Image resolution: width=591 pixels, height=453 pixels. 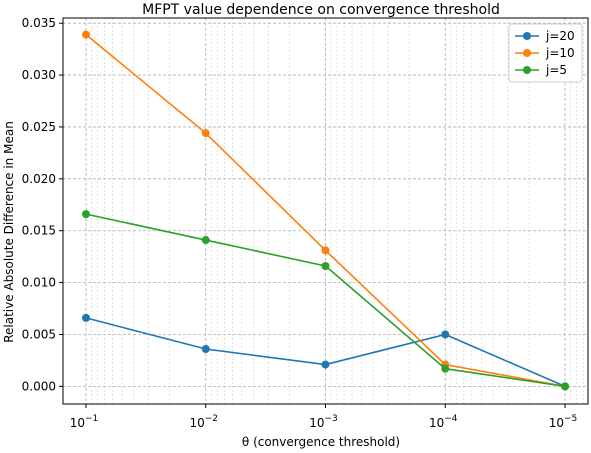 I want to click on y-tick-label: 0.015, so click(x=39, y=231).